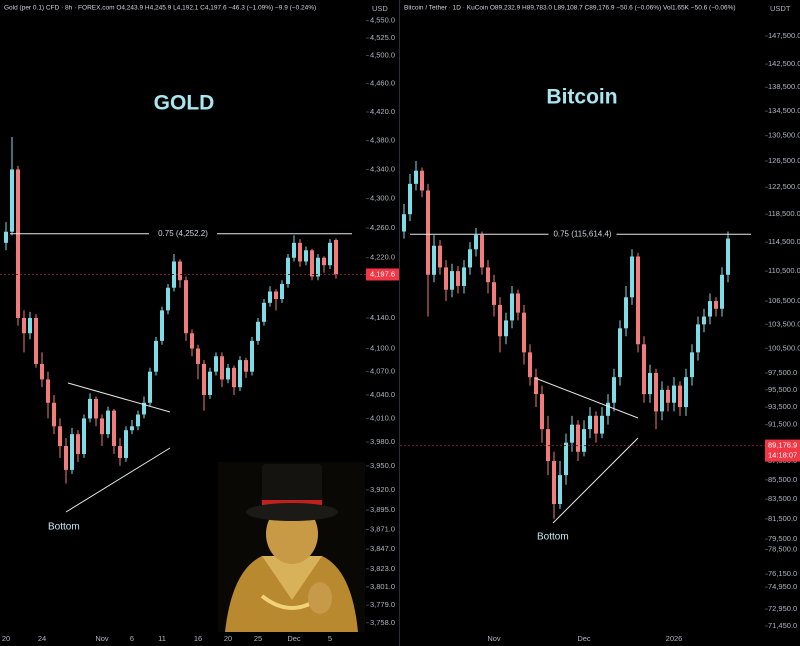  Describe the element at coordinates (162, 638) in the screenshot. I see `x-tick-label: 11` at that location.